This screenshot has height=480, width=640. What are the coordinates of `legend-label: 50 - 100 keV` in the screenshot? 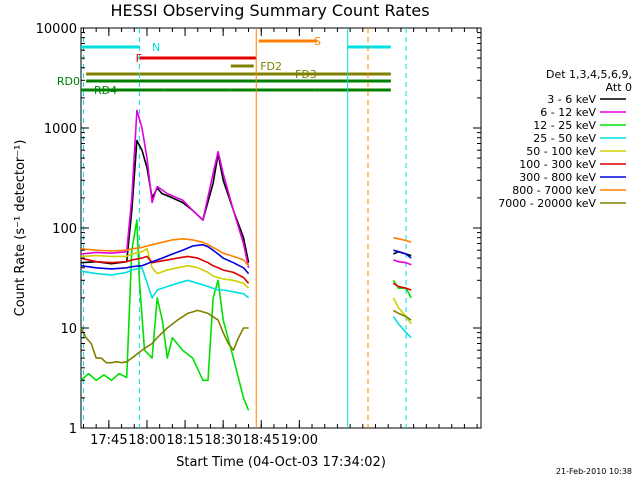 It's located at (561, 151).